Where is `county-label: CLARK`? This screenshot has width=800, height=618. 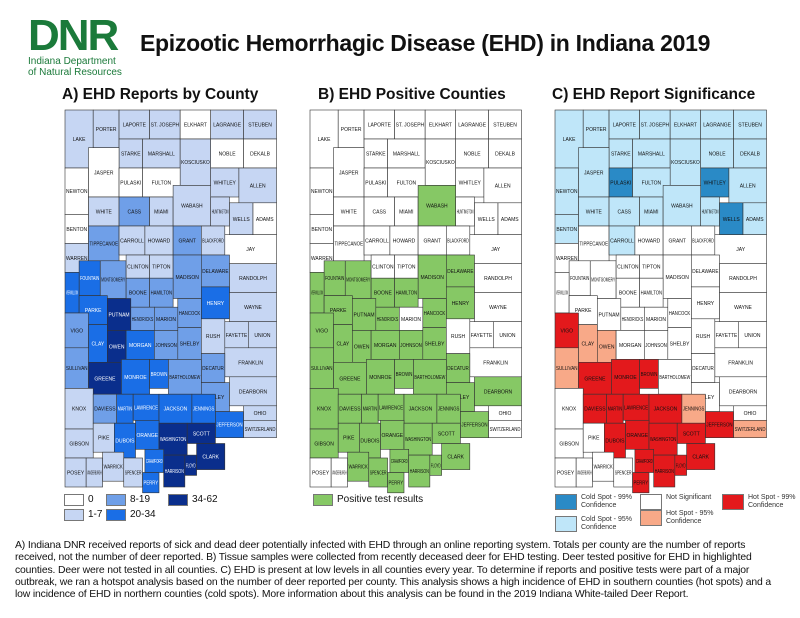 county-label: CLARK is located at coordinates (210, 458).